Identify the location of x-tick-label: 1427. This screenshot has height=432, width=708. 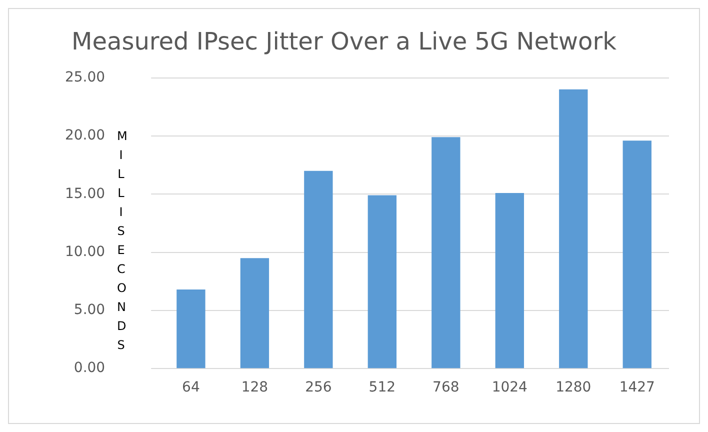
(637, 388).